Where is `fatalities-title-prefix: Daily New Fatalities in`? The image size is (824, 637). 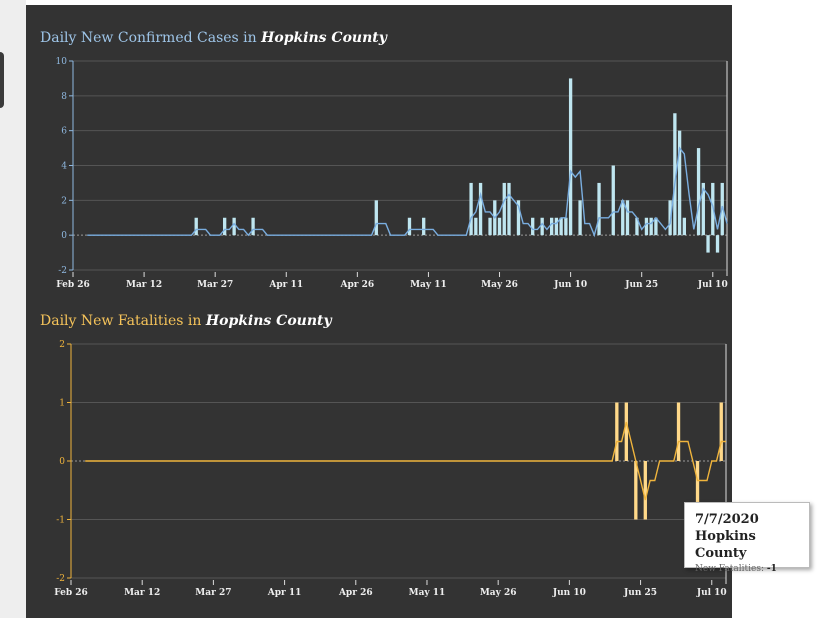 fatalities-title-prefix: Daily New Fatalities in is located at coordinates (123, 321).